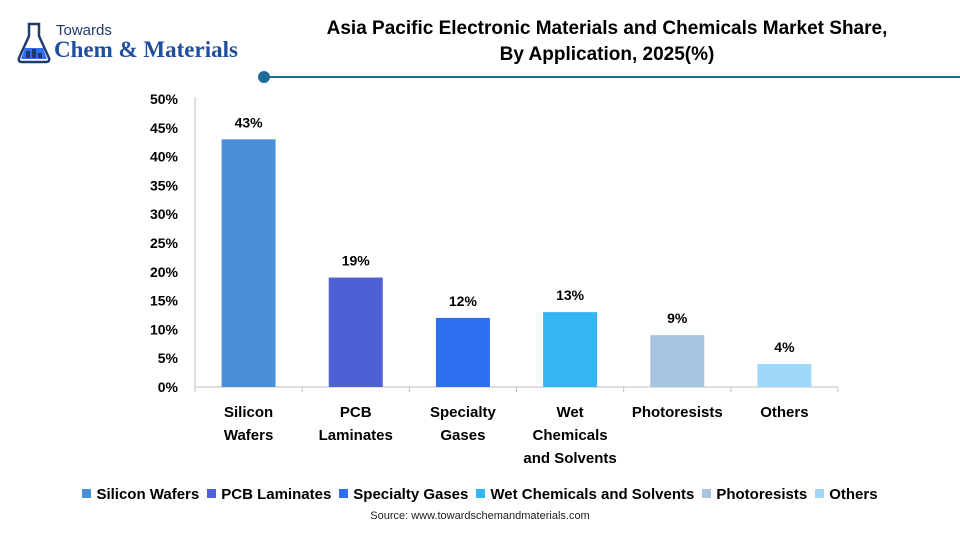 The width and height of the screenshot is (960, 540). I want to click on x-tick-label: Silicon, so click(248, 412).